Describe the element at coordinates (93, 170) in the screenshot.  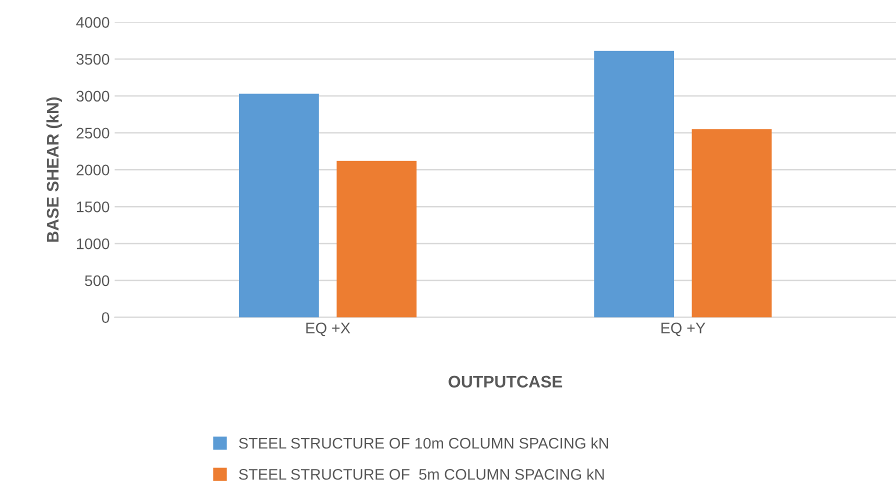
I see `y-tick-label: 2000` at that location.